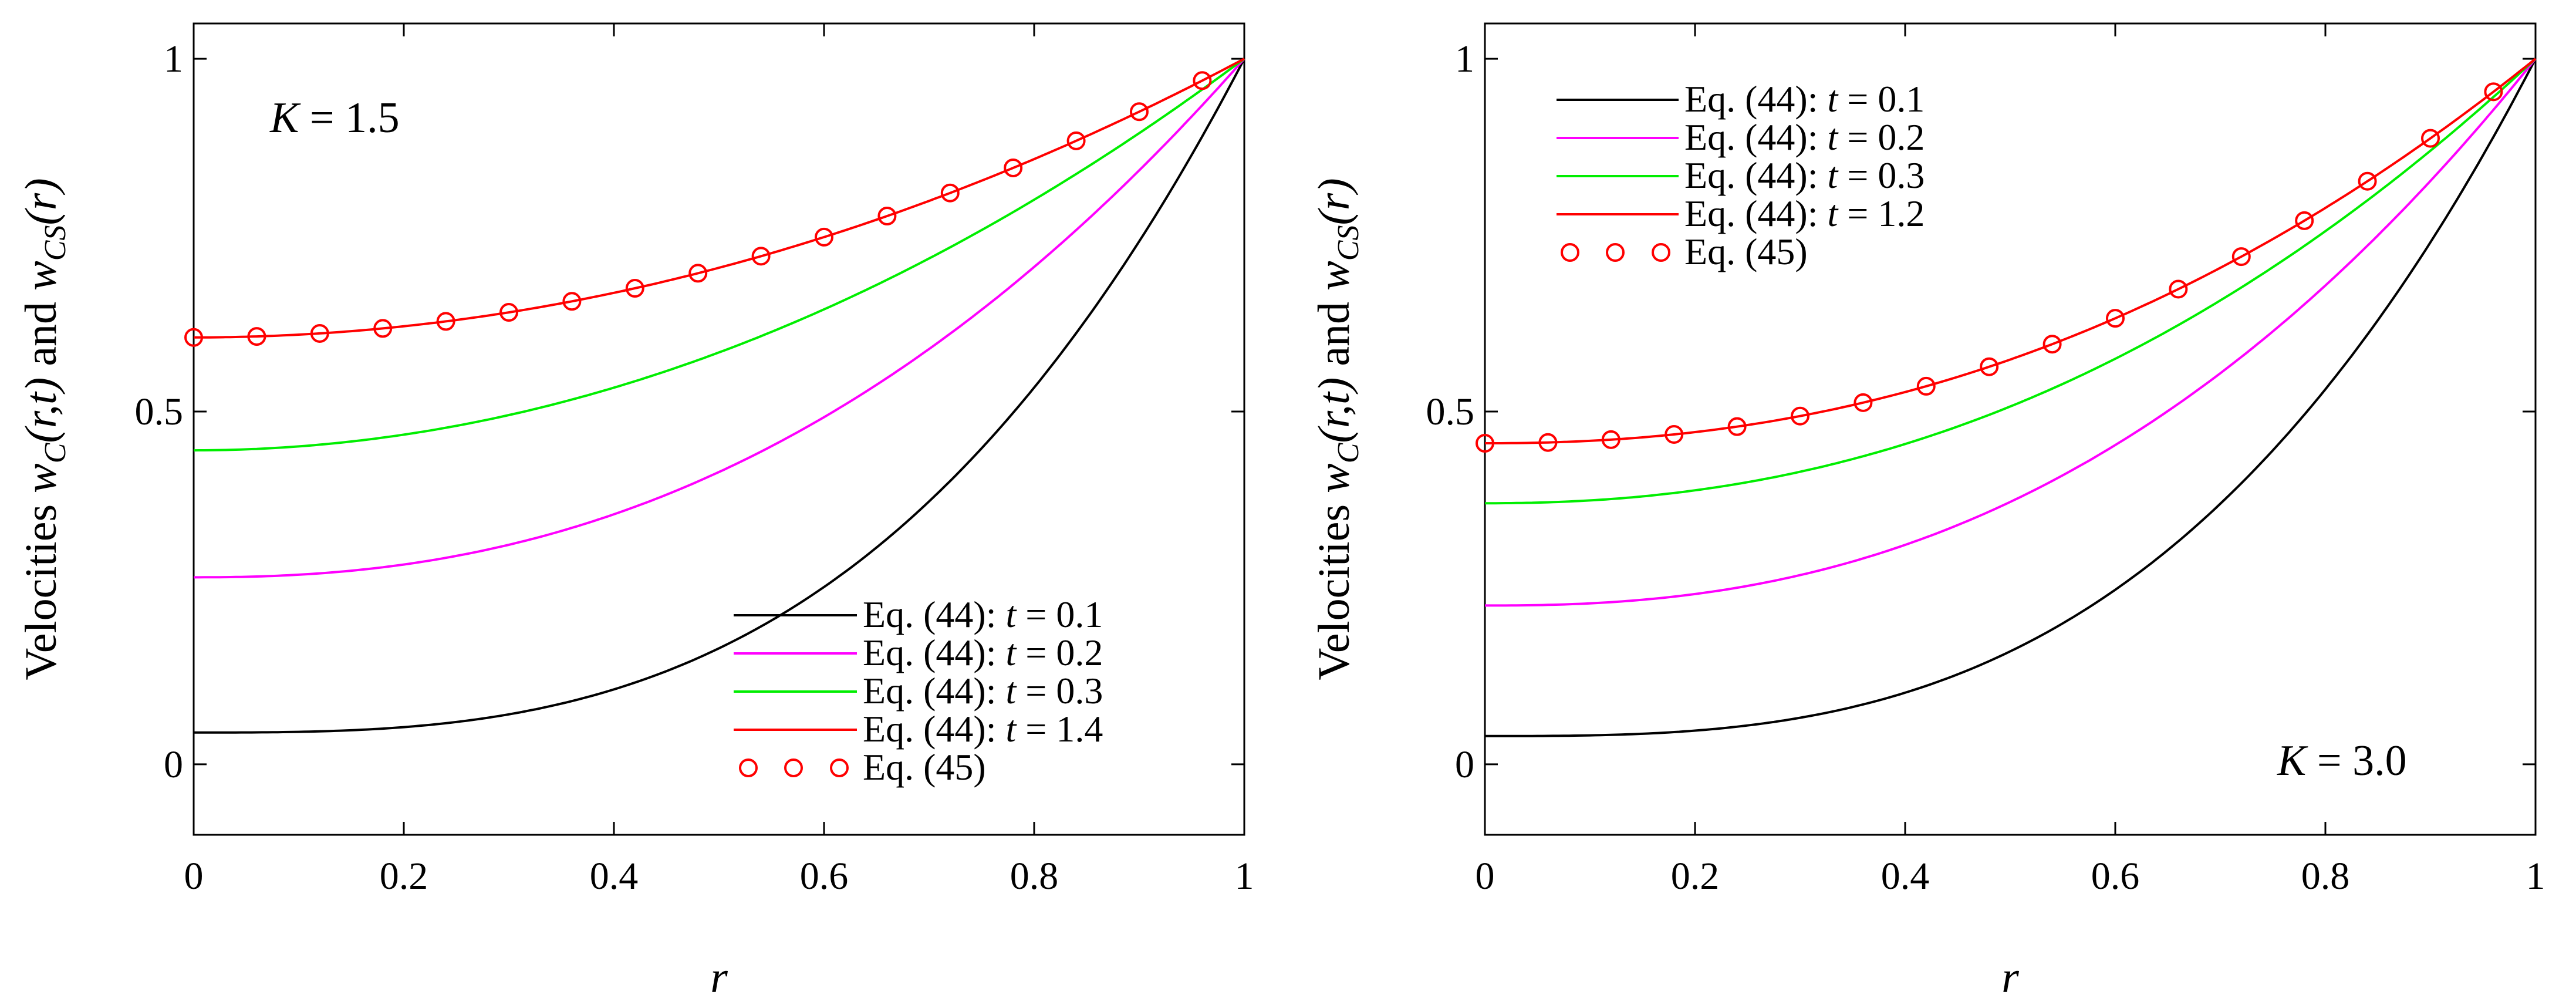 The image size is (2576, 1008). What do you see at coordinates (983, 729) in the screenshot?
I see `legend-label-3: Eq. (44): t = 1.4` at bounding box center [983, 729].